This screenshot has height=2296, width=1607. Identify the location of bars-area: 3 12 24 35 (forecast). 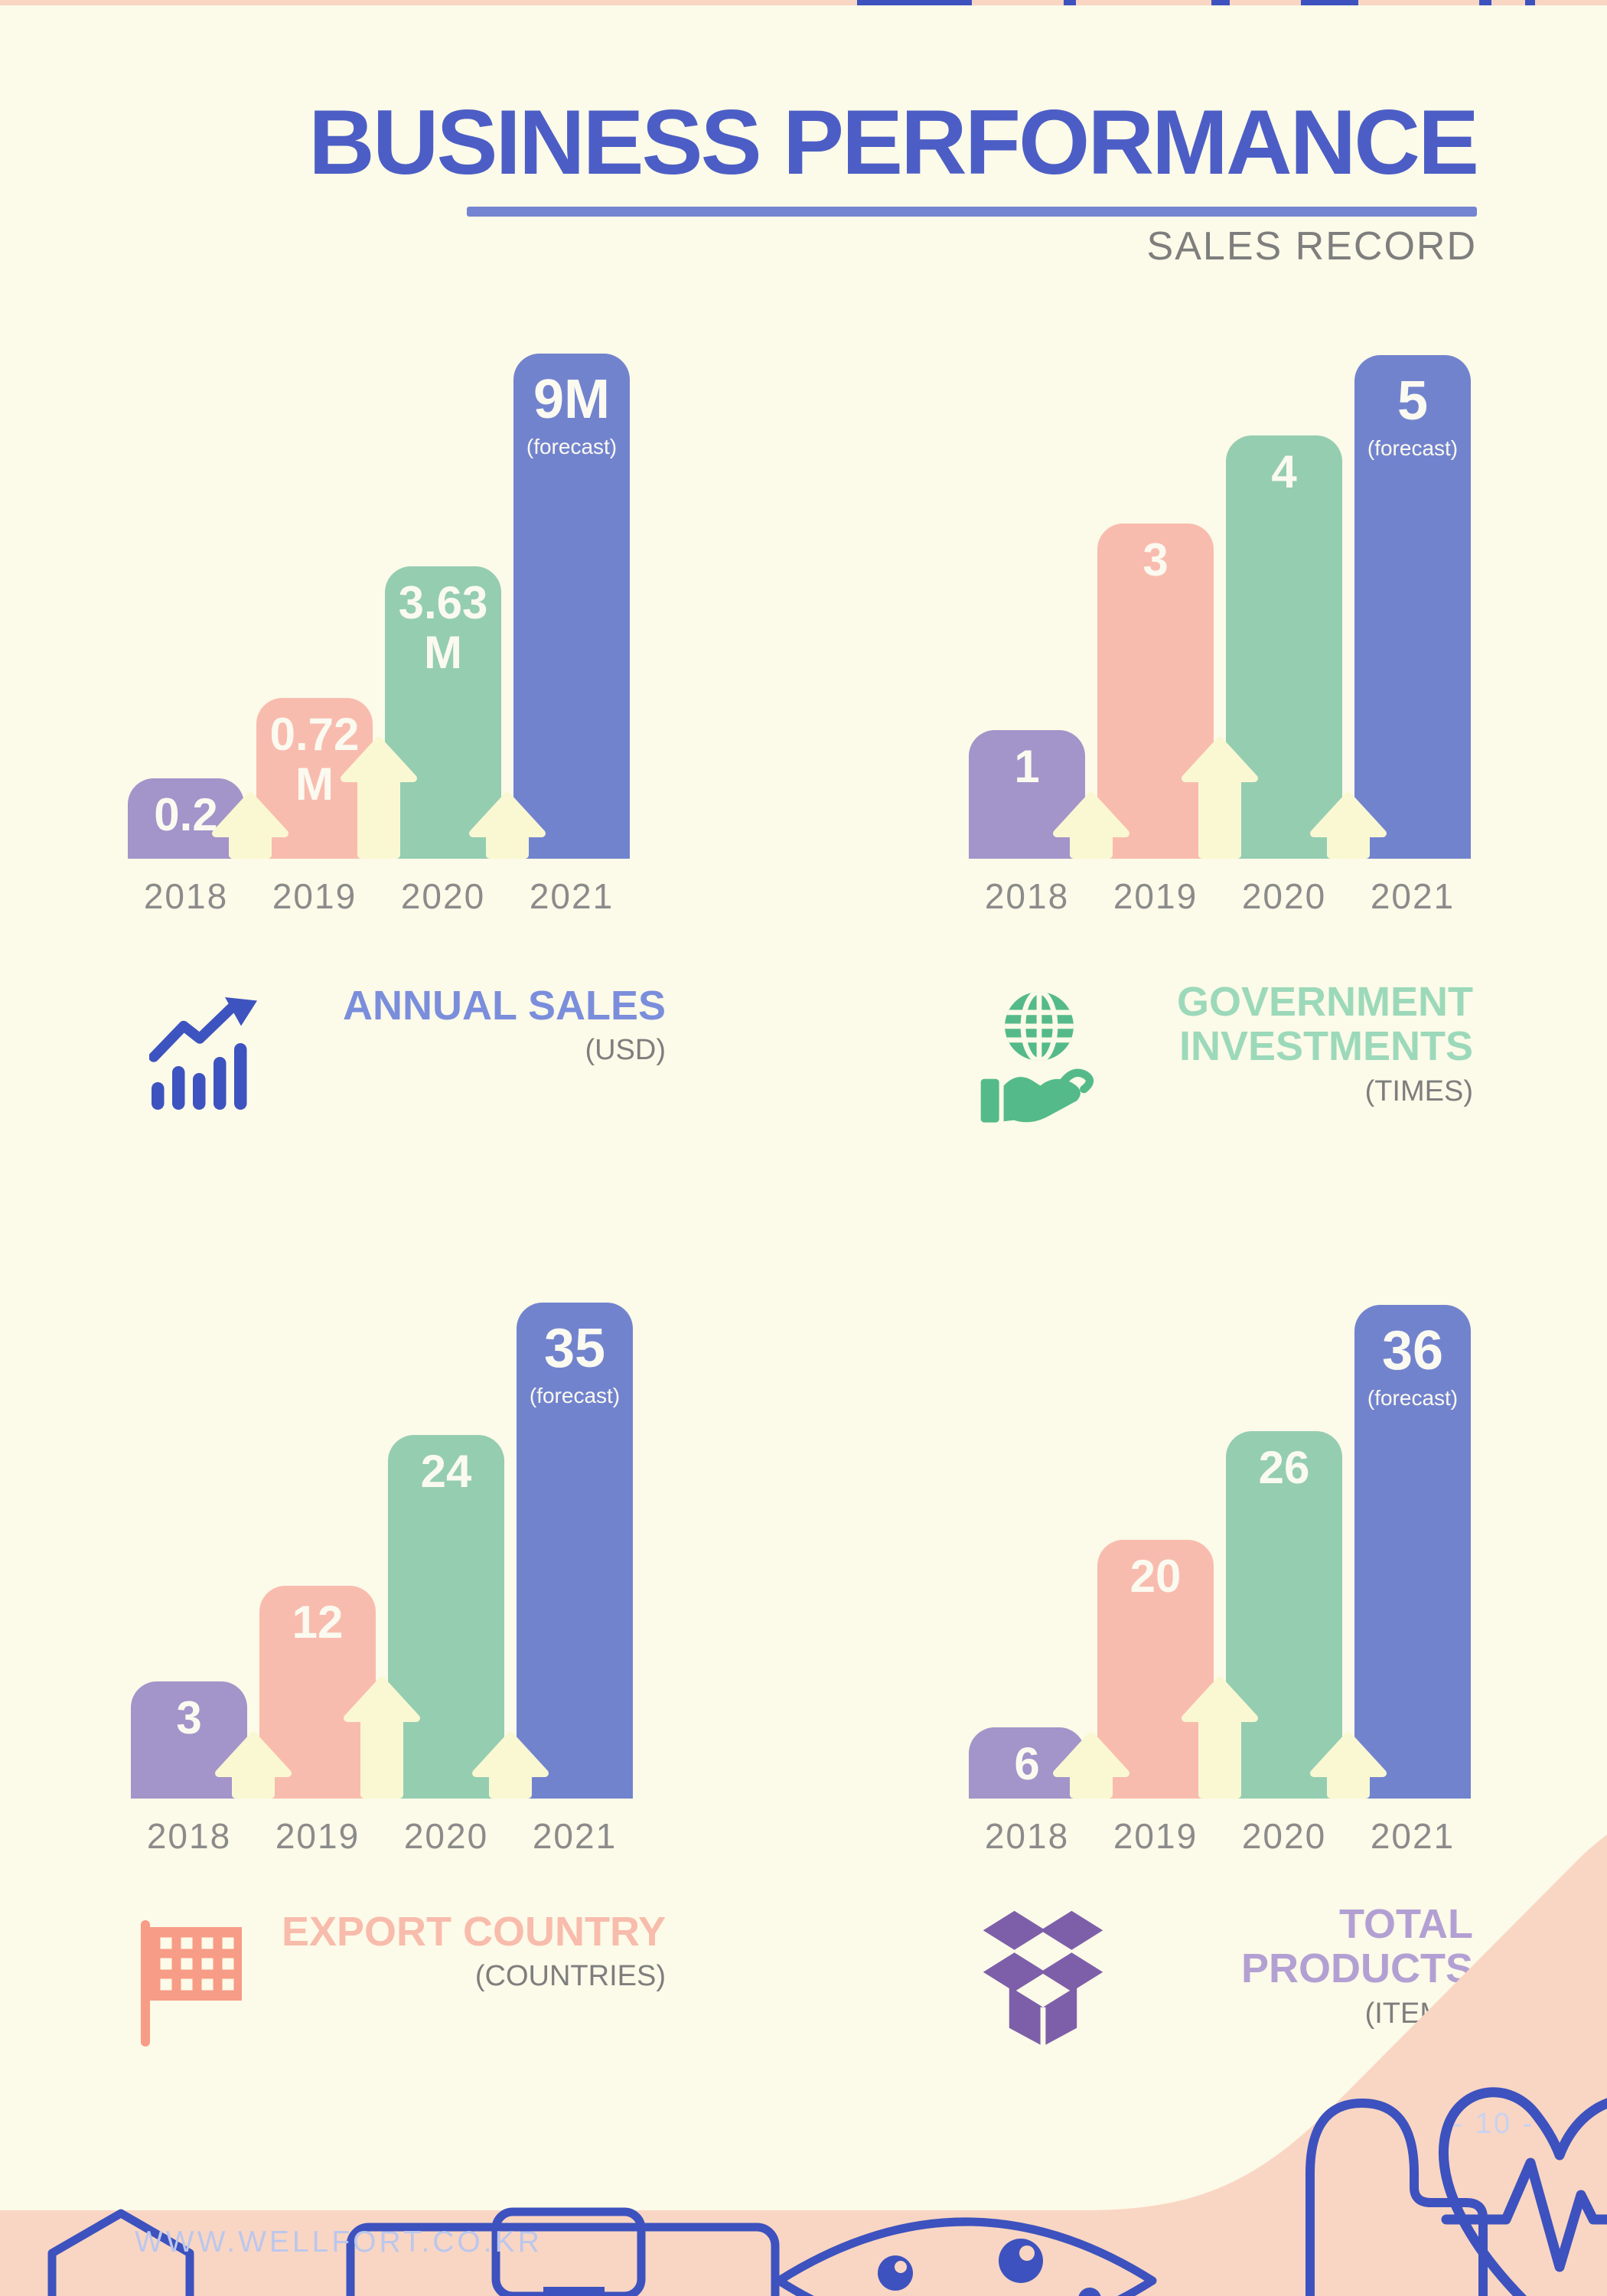
(382, 1538).